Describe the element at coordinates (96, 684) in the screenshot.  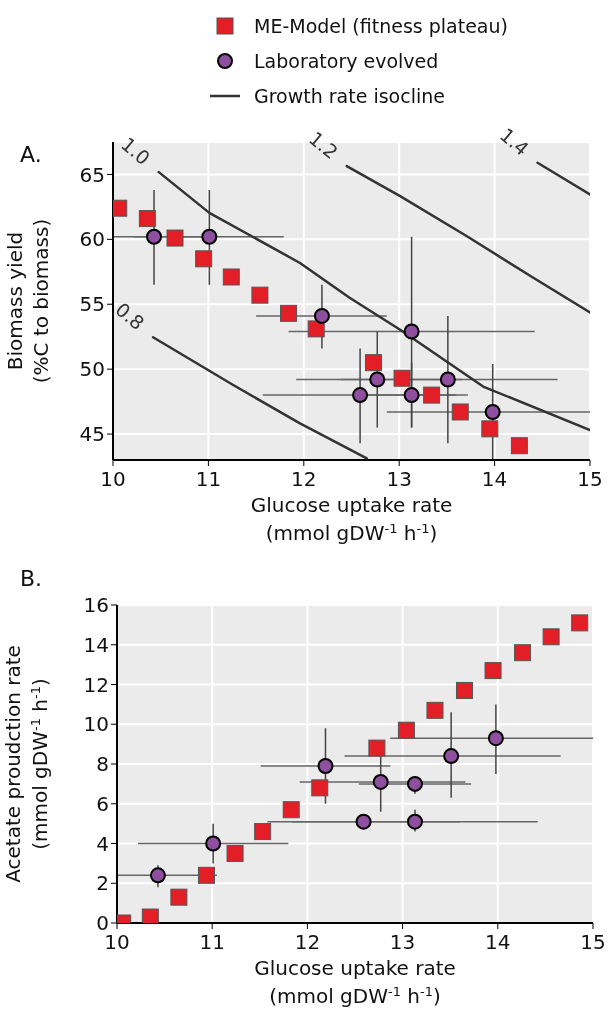
I see `y-tick-label: 12` at that location.